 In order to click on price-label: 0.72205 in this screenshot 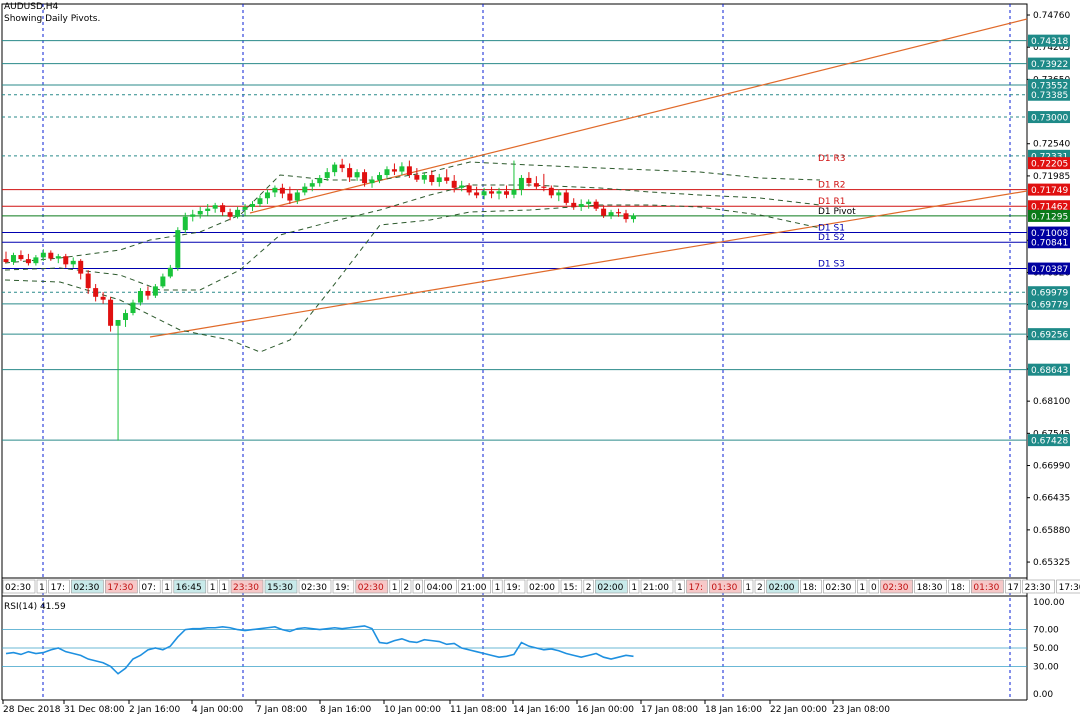, I will do `click(1049, 165)`.